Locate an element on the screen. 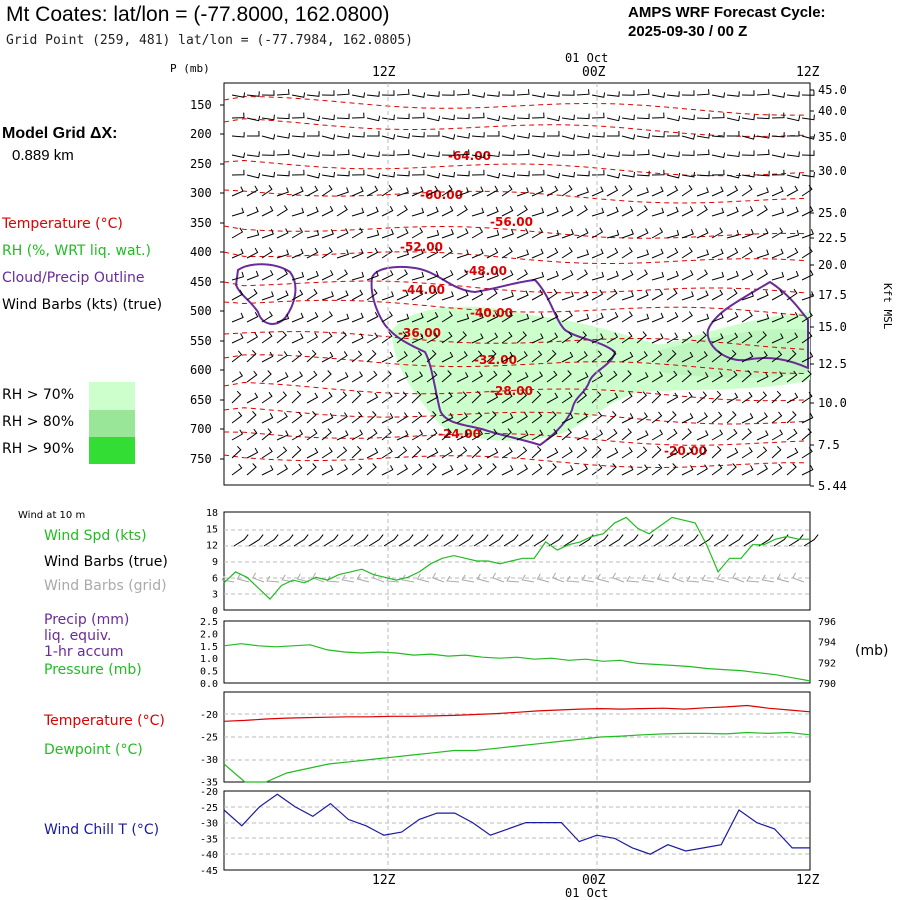 The image size is (900, 900). legend-temp-sfc: Temperature (°C) is located at coordinates (104, 721).